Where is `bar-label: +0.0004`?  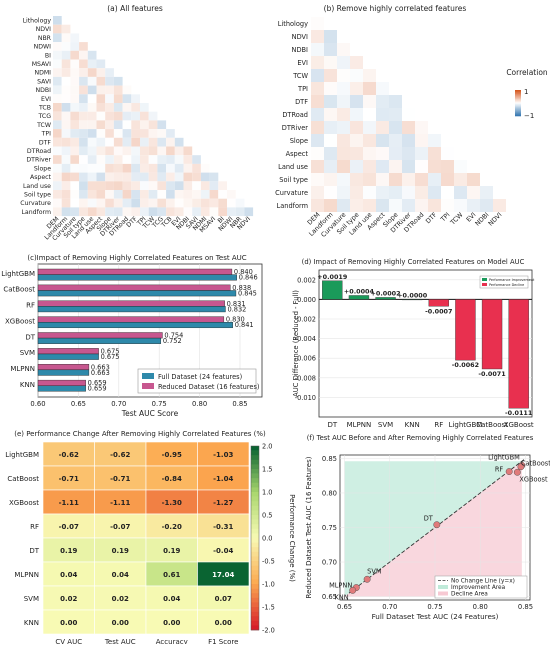 bar-label: +0.0004 is located at coordinates (359, 291).